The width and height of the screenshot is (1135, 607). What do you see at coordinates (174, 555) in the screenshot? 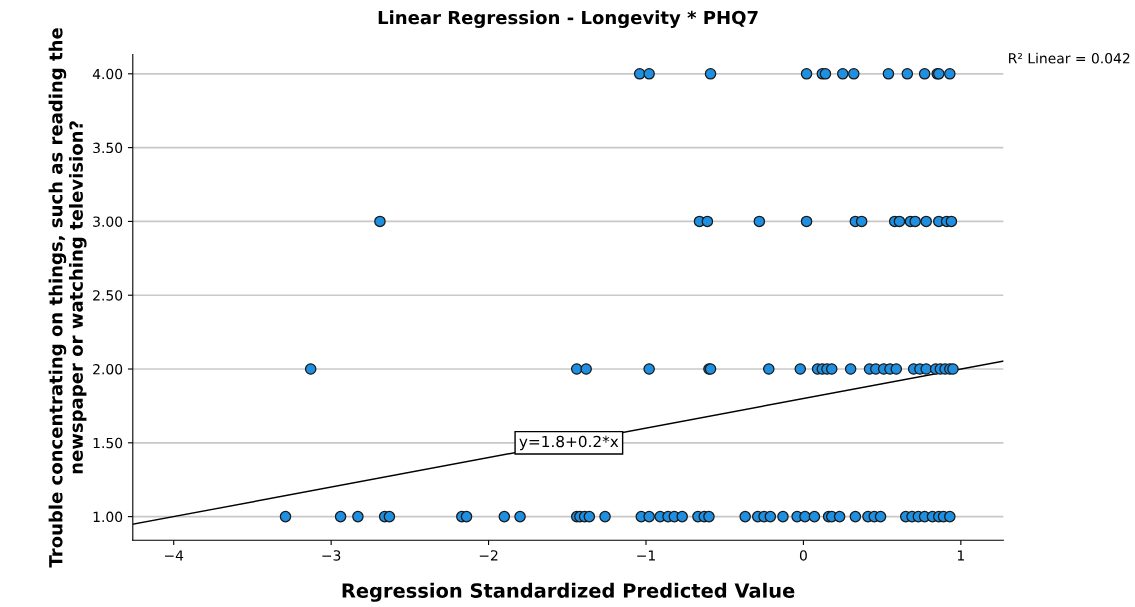
I see `x-tick-label: −4` at bounding box center [174, 555].